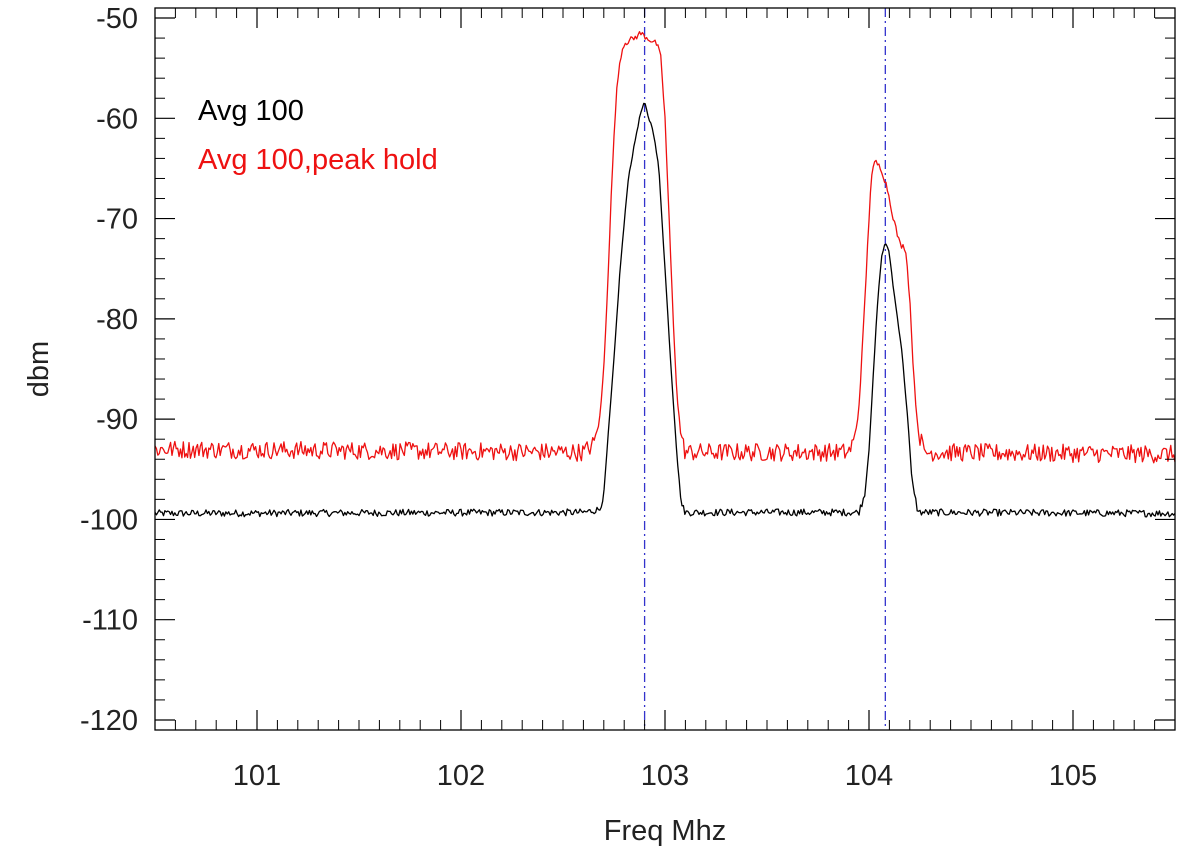  What do you see at coordinates (1073, 776) in the screenshot?
I see `x-tick-label: 105` at bounding box center [1073, 776].